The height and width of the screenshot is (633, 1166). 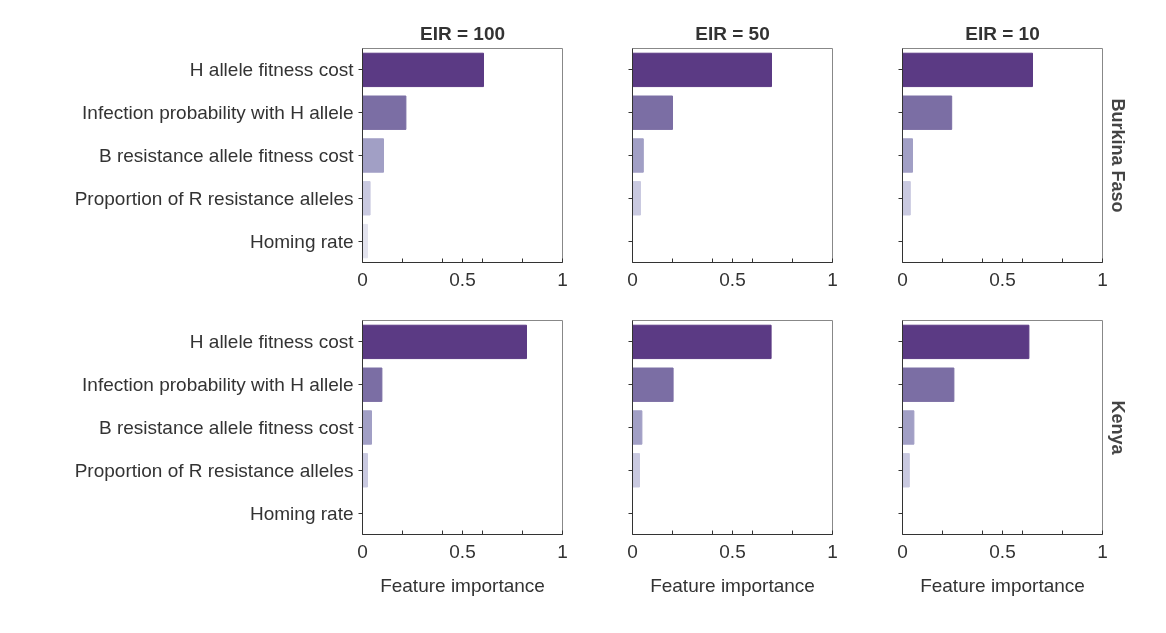 What do you see at coordinates (1117, 155) in the screenshot?
I see `text: Burkina Faso` at bounding box center [1117, 155].